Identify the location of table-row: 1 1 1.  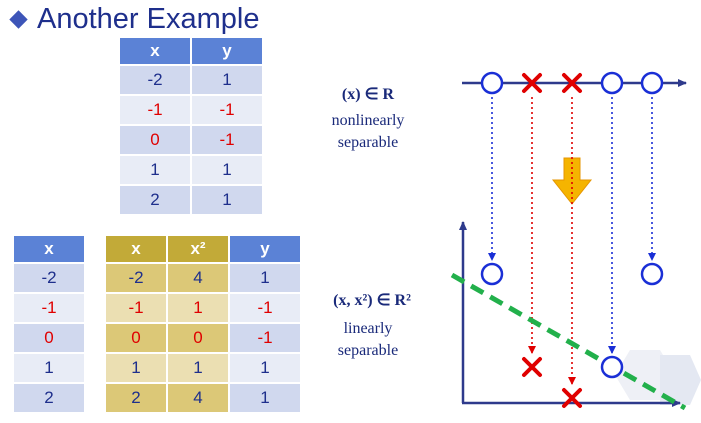
(203, 368).